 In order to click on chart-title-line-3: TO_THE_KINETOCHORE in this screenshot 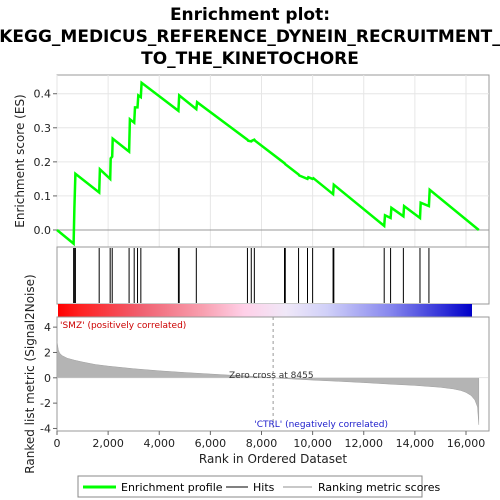, I will do `click(250, 59)`.